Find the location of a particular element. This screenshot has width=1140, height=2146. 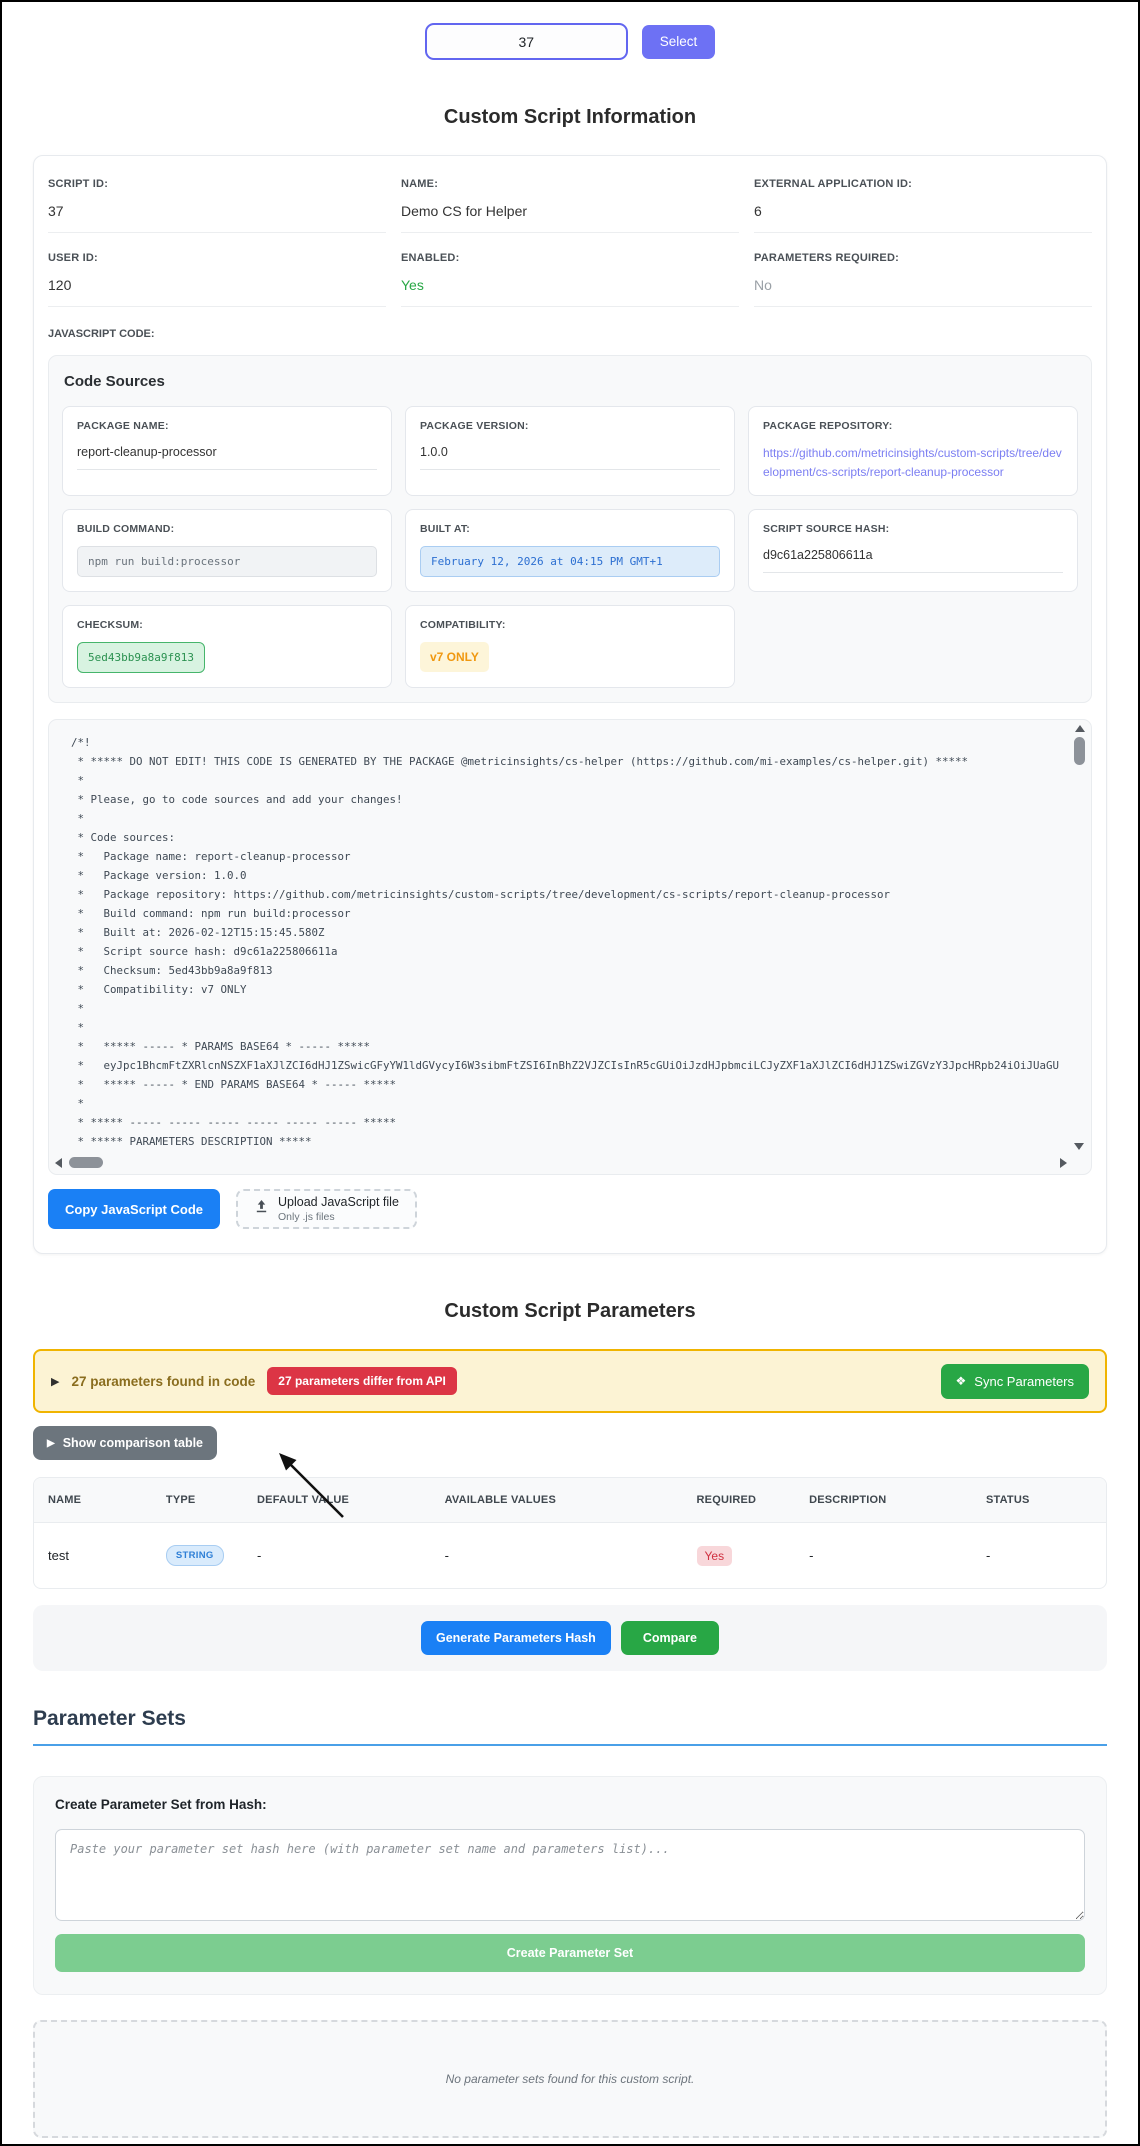

script-selector-bar: Select is located at coordinates (570, 41).